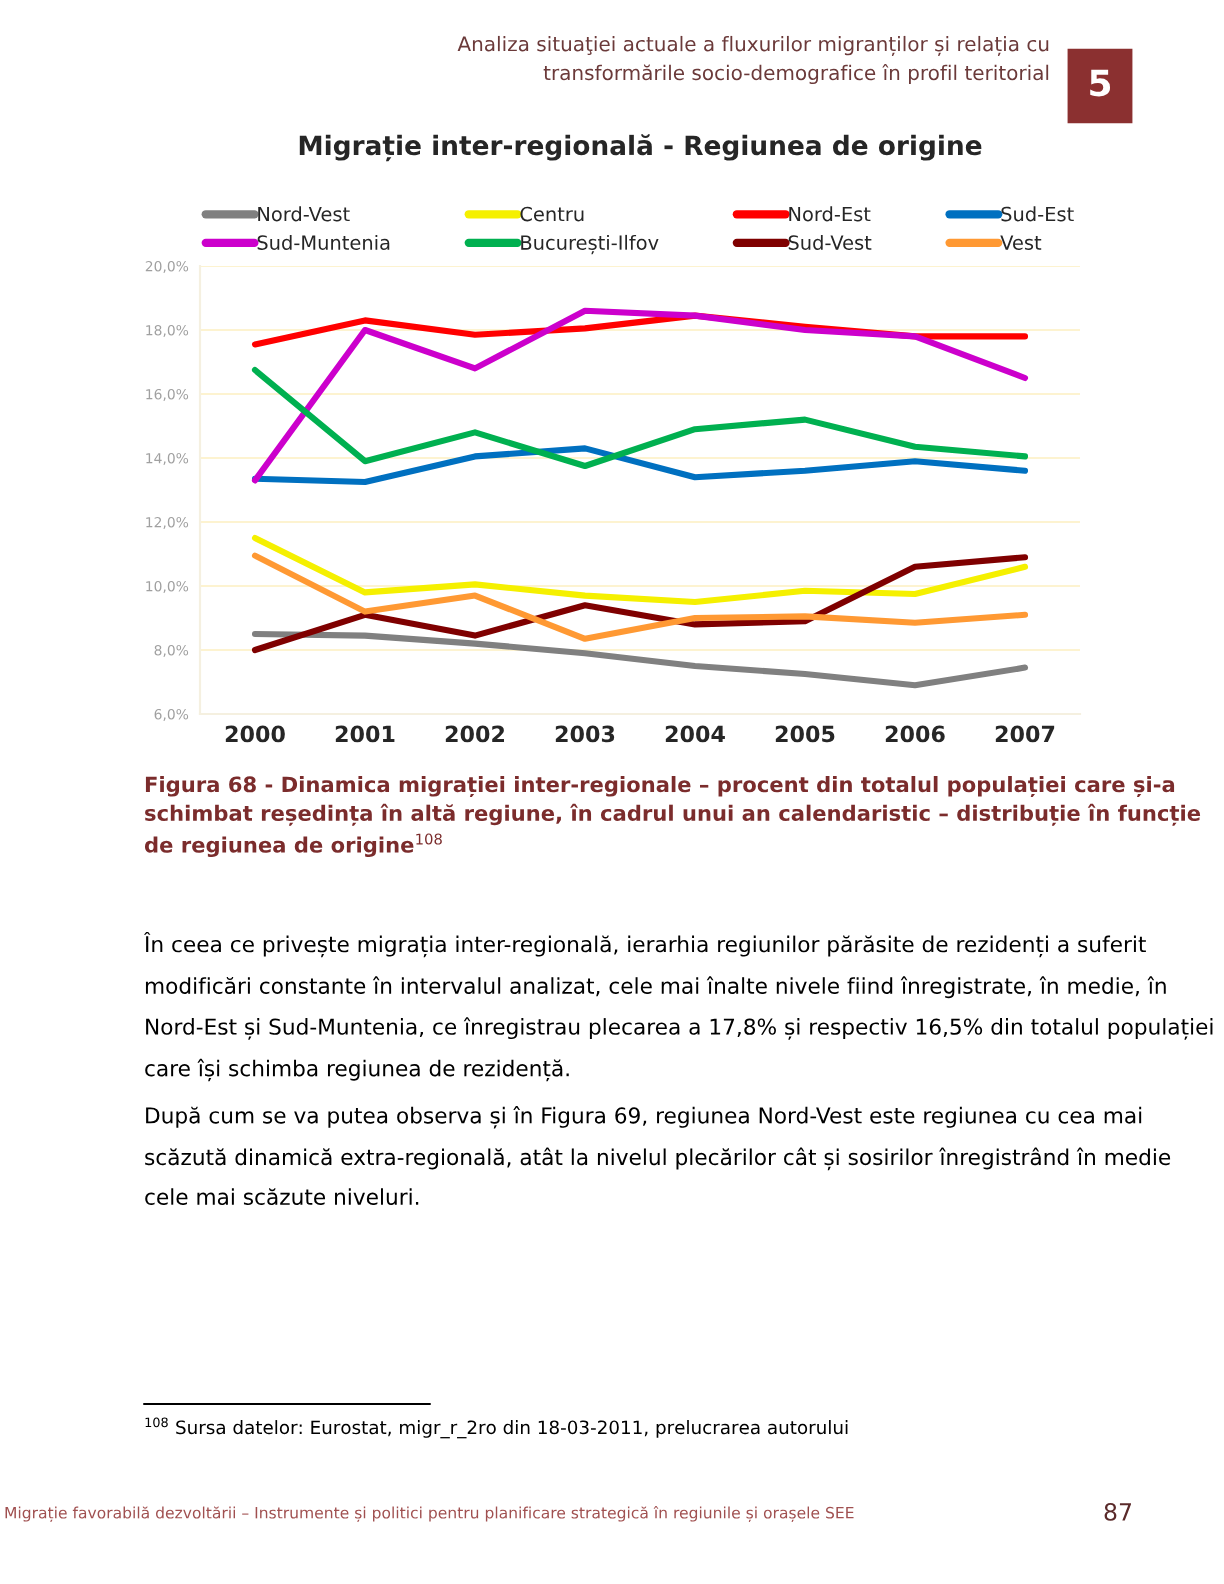  What do you see at coordinates (1037, 214) in the screenshot?
I see `legend-label: Sud-Est` at bounding box center [1037, 214].